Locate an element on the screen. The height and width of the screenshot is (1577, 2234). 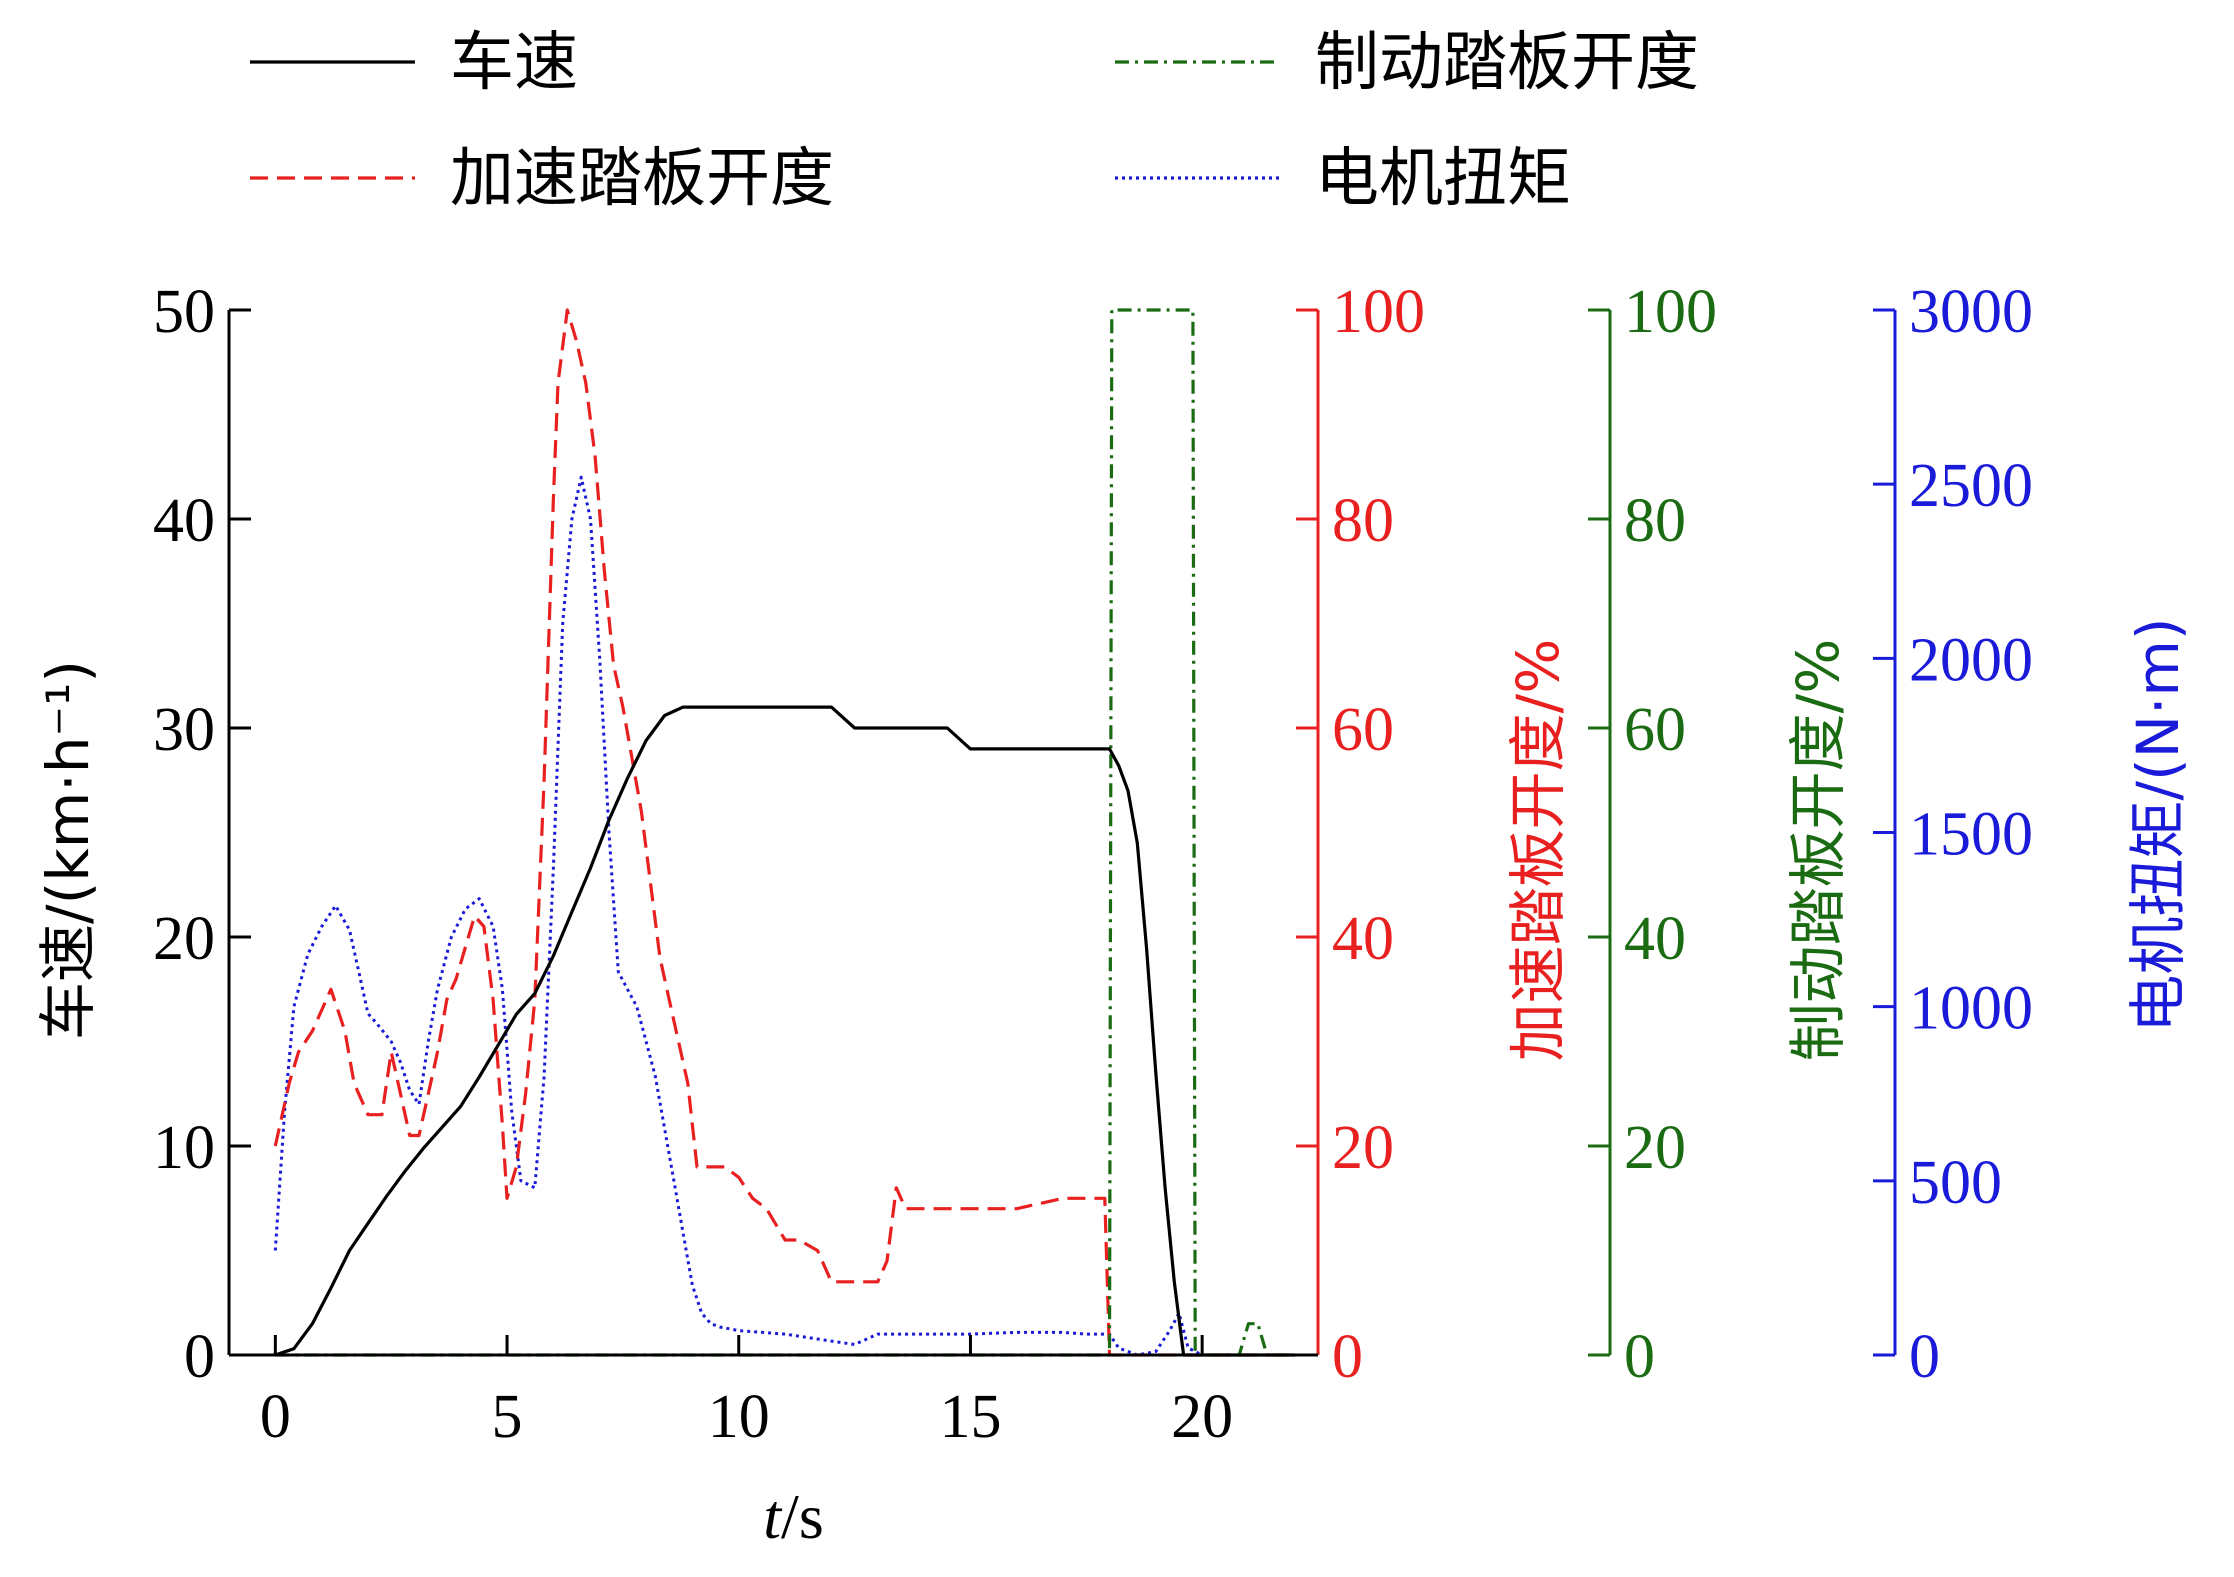
x-axis: 0 5 10 15 20 t/s is located at coordinates (773, 1443).